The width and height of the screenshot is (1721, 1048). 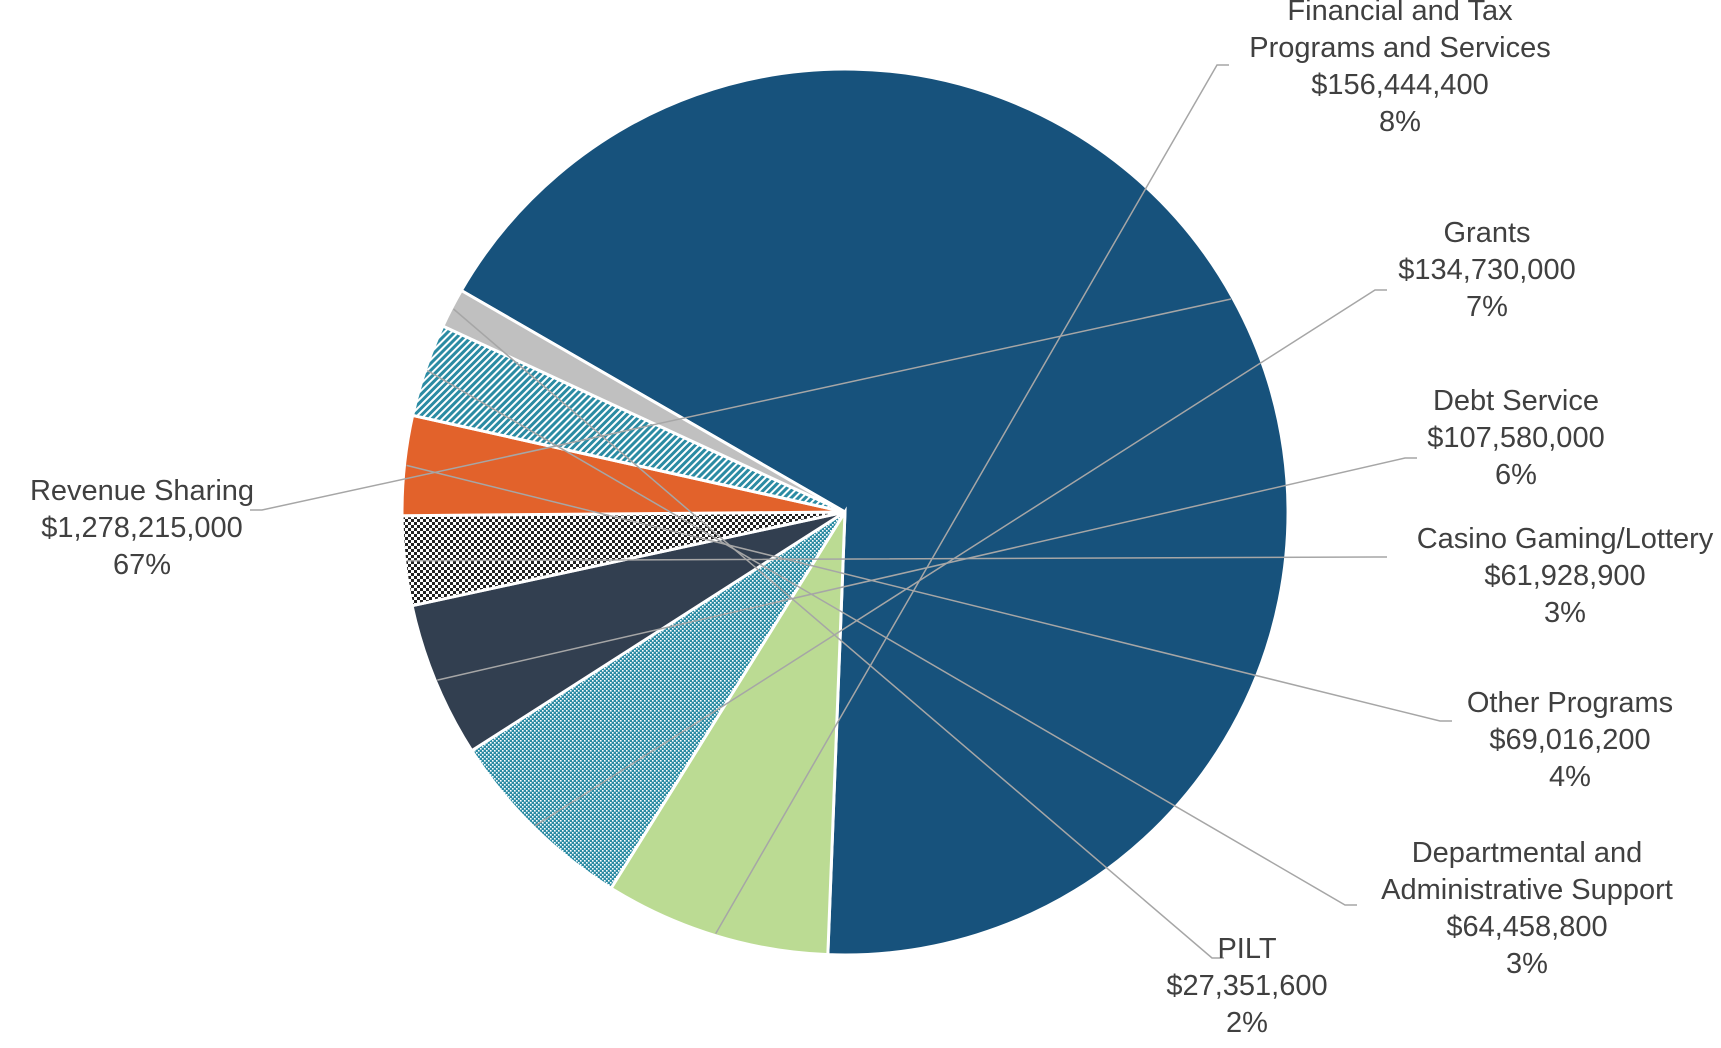 I want to click on slice-label-value: $1,278,215,000, so click(x=142, y=528).